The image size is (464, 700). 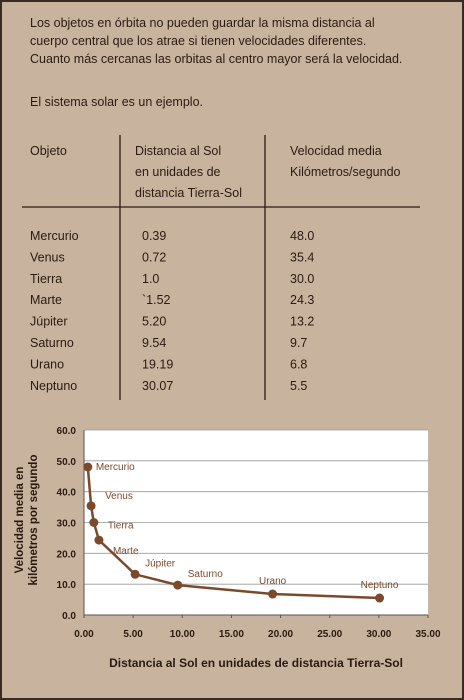 What do you see at coordinates (378, 634) in the screenshot?
I see `x-tick-label: 30.00` at bounding box center [378, 634].